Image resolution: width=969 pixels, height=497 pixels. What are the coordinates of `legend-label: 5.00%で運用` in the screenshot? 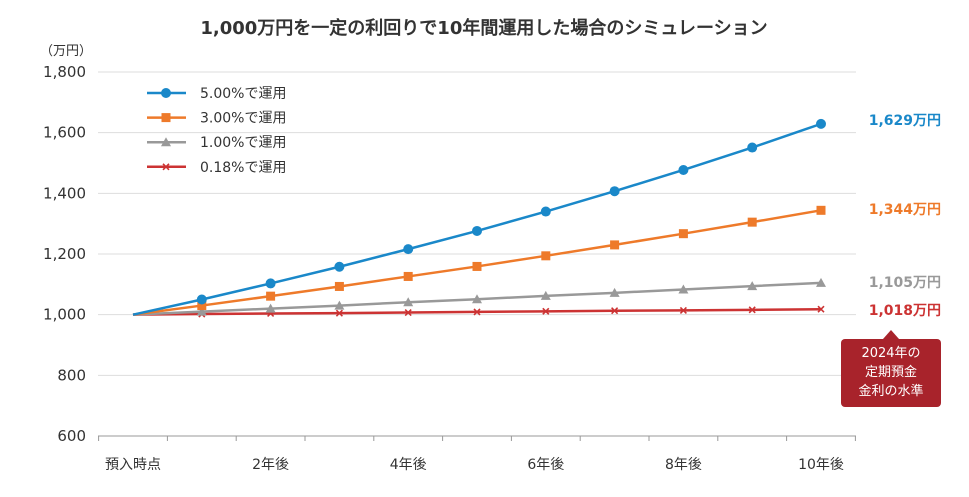 It's located at (243, 94).